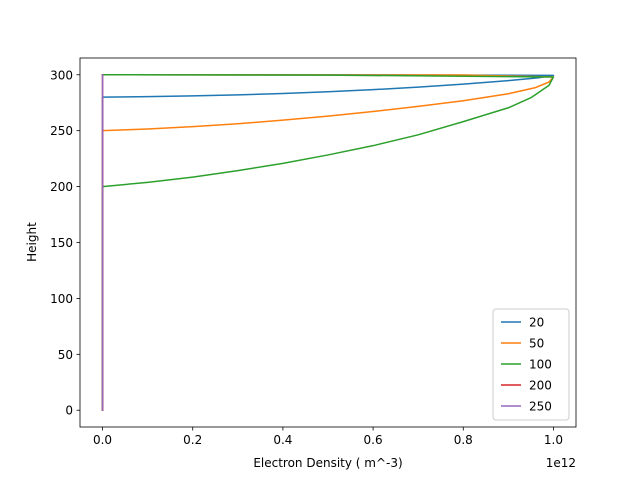  I want to click on x-tick-label: 0.4, so click(282, 440).